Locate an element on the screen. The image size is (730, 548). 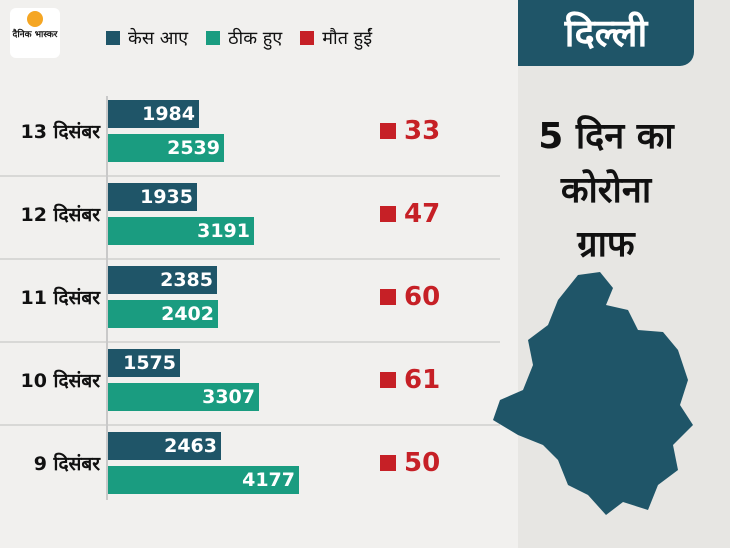
deaths-label: 50 is located at coordinates (422, 463).